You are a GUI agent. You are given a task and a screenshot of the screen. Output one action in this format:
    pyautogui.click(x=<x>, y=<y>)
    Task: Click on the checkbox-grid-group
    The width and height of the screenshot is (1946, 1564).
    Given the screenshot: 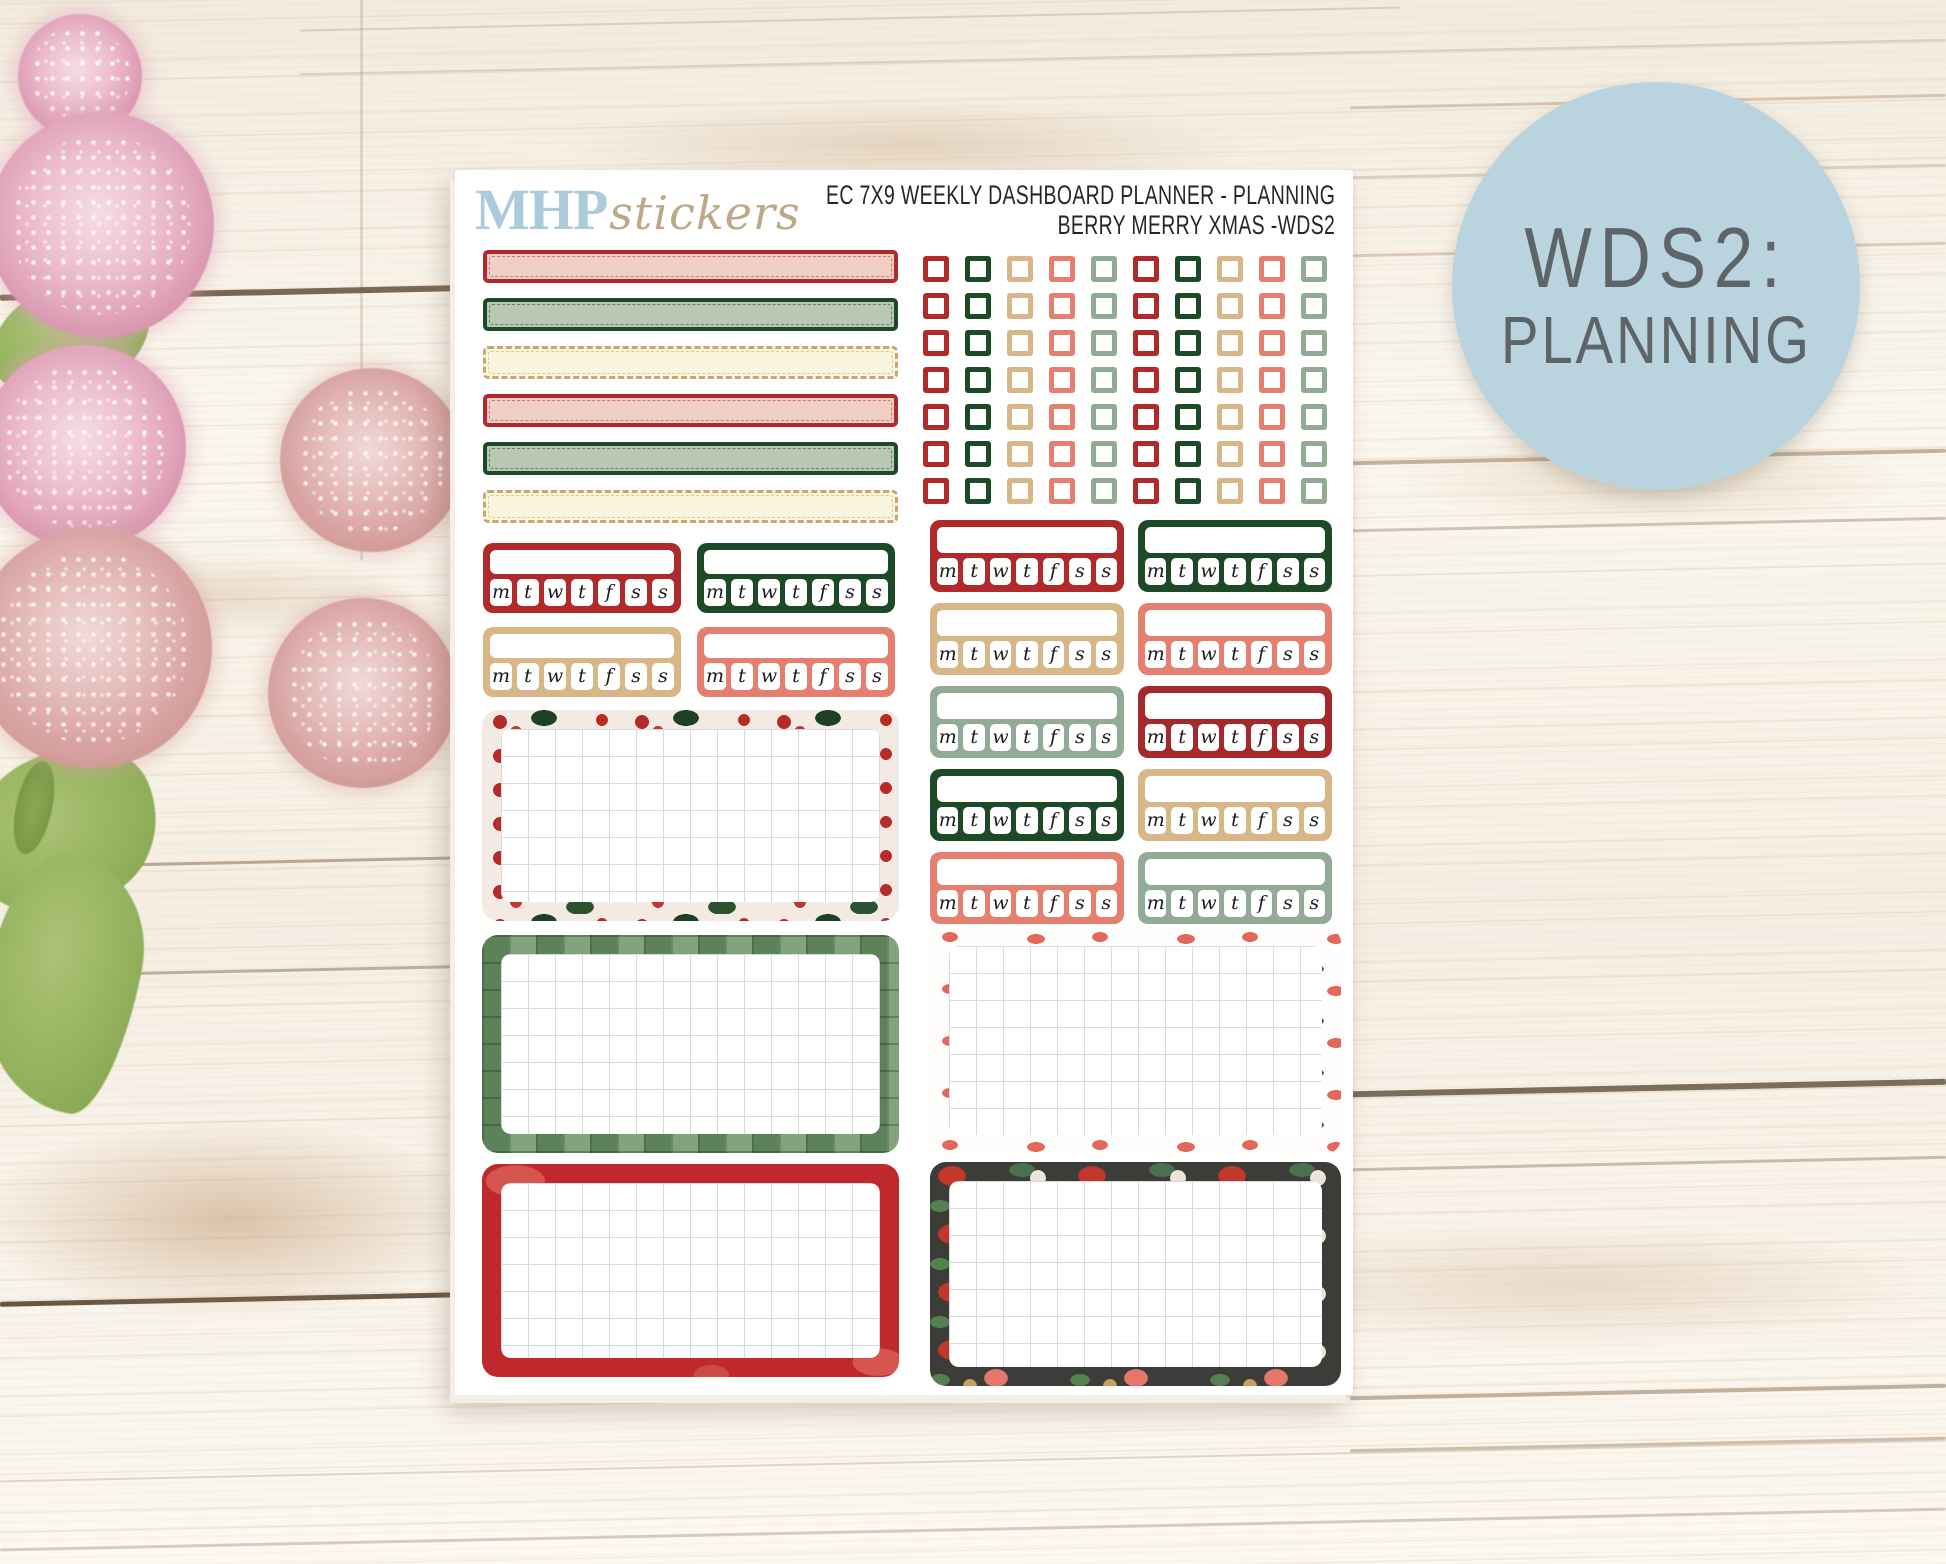 What is the action you would take?
    pyautogui.click(x=1125, y=380)
    